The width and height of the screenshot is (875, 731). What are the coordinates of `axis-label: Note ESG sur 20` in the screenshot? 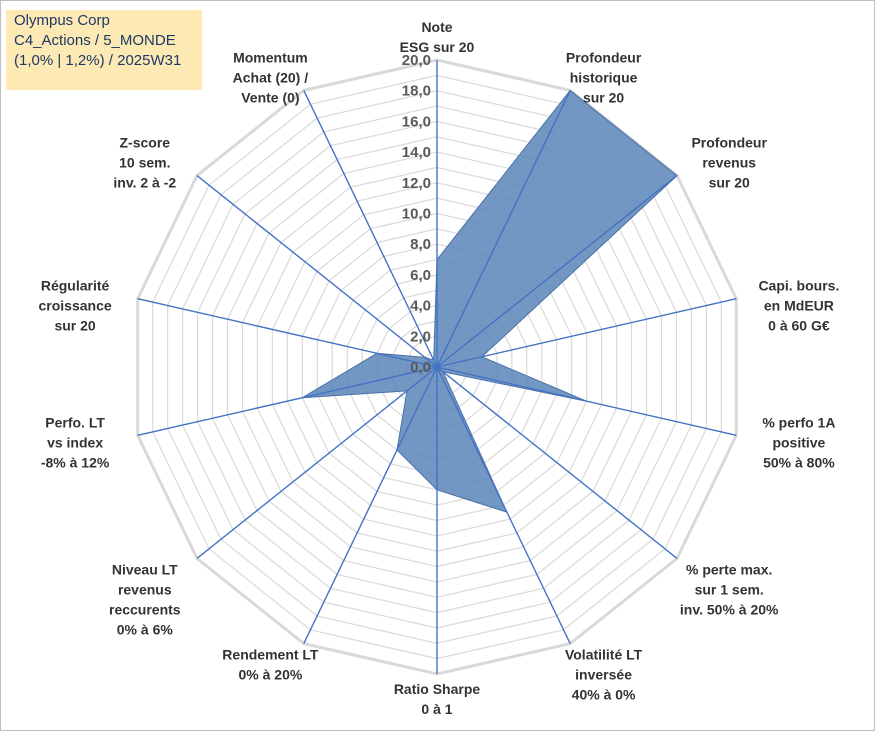 It's located at (437, 37).